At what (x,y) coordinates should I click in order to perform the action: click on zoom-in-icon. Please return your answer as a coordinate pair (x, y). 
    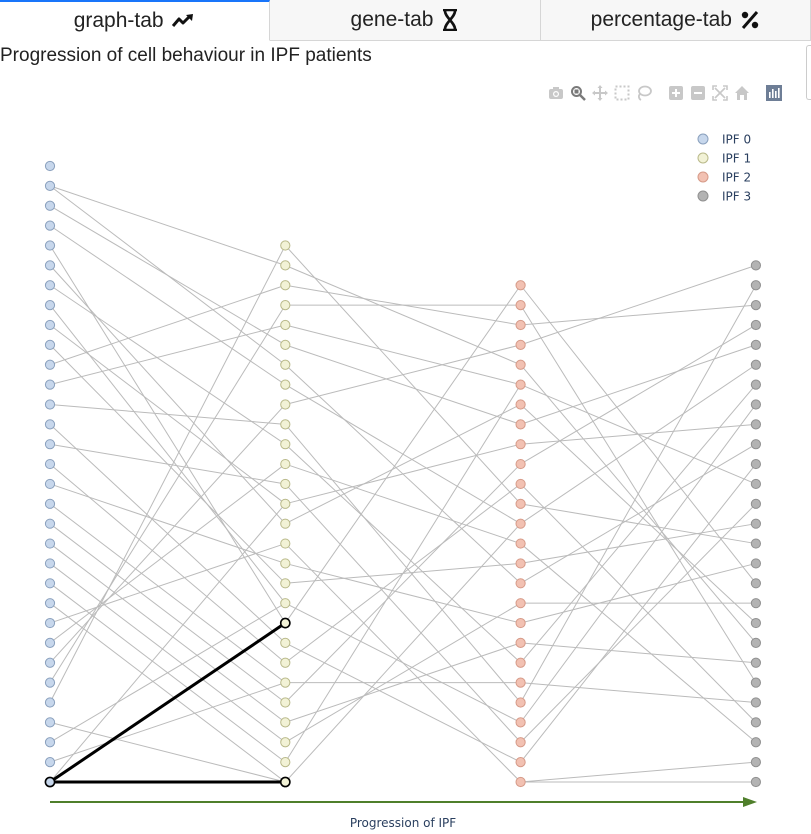
    Looking at the image, I should click on (676, 93).